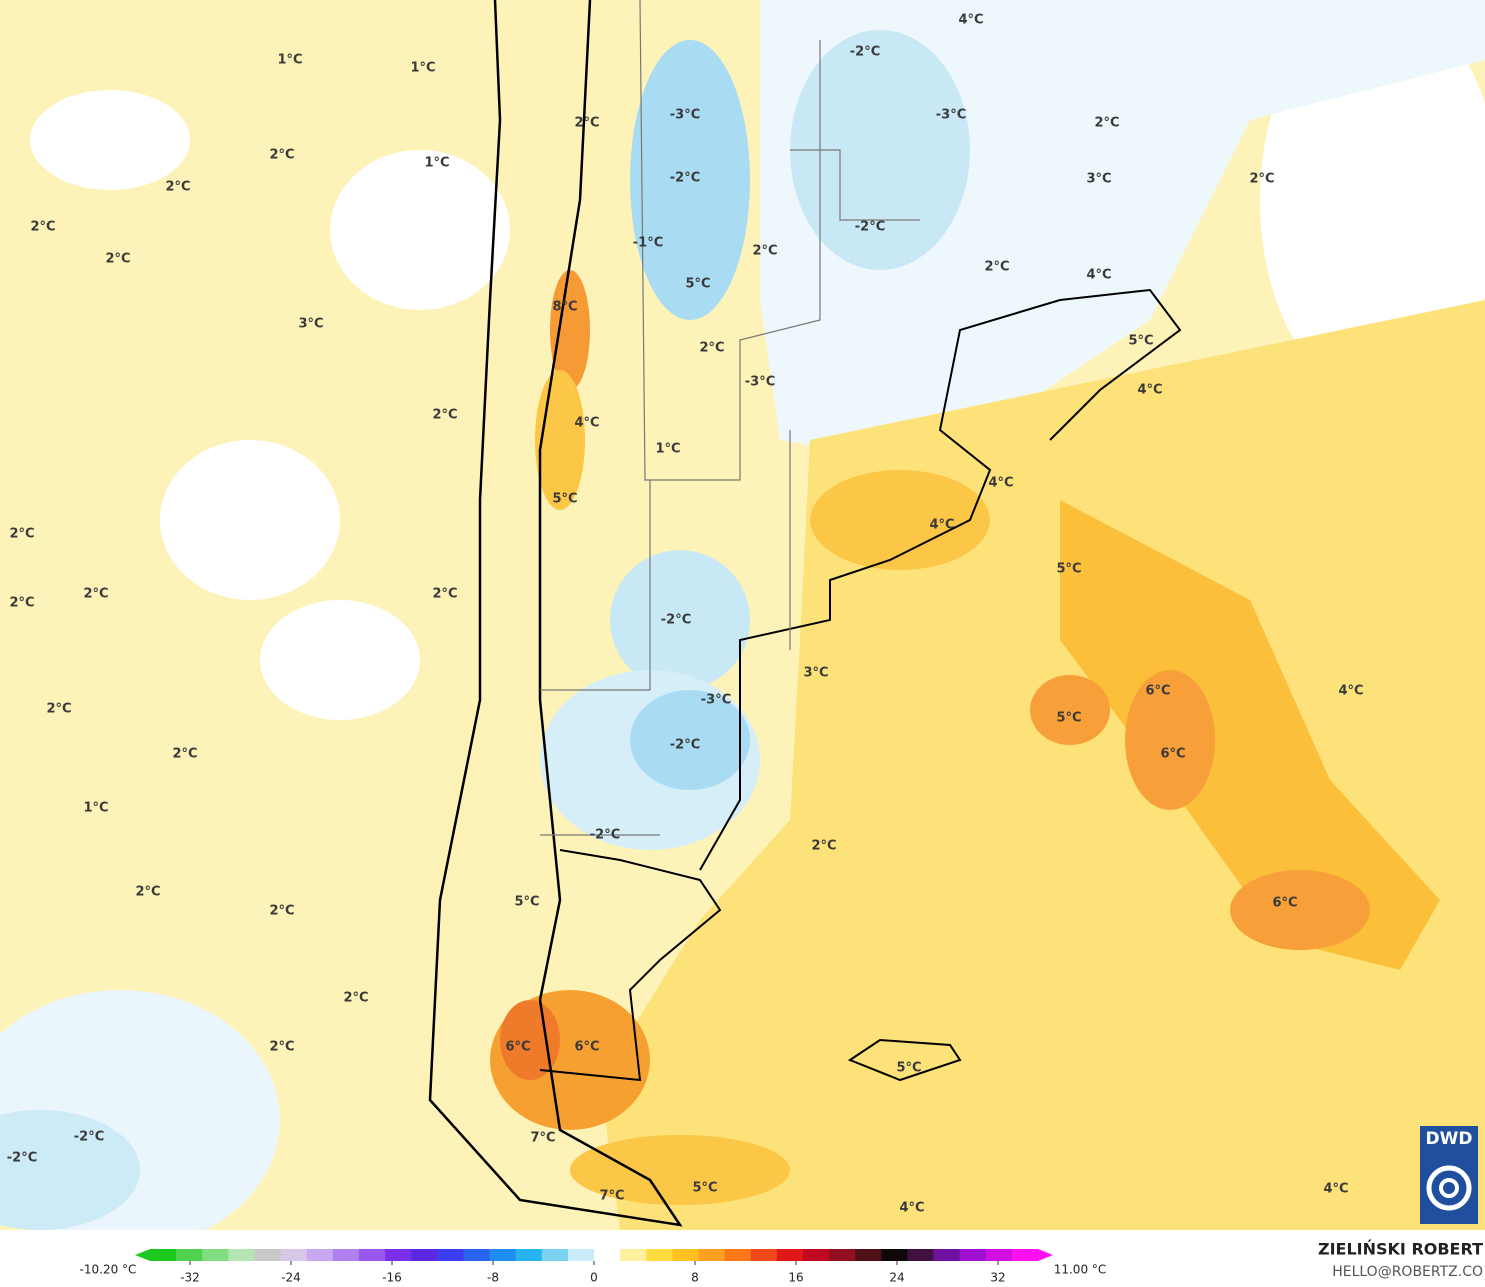  What do you see at coordinates (291, 1278) in the screenshot?
I see `colorbar-tick-label: -24` at bounding box center [291, 1278].